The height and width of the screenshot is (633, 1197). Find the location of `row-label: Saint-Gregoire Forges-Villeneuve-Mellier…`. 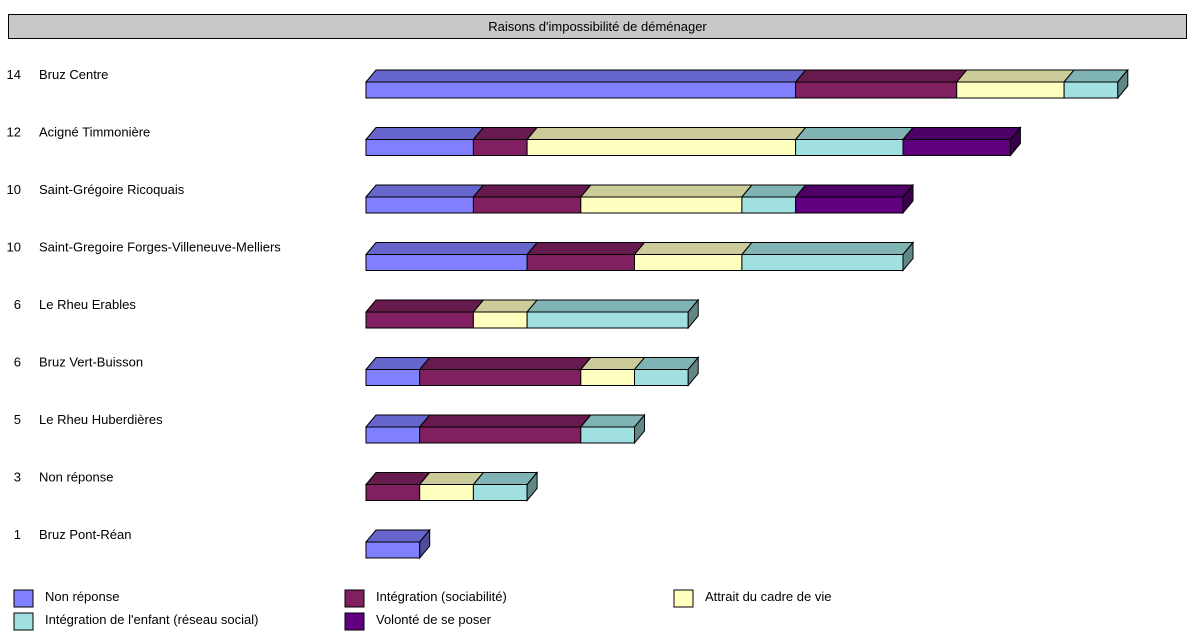

row-label: Saint-Gregoire Forges-Villeneuve-Mellier… is located at coordinates (160, 247).